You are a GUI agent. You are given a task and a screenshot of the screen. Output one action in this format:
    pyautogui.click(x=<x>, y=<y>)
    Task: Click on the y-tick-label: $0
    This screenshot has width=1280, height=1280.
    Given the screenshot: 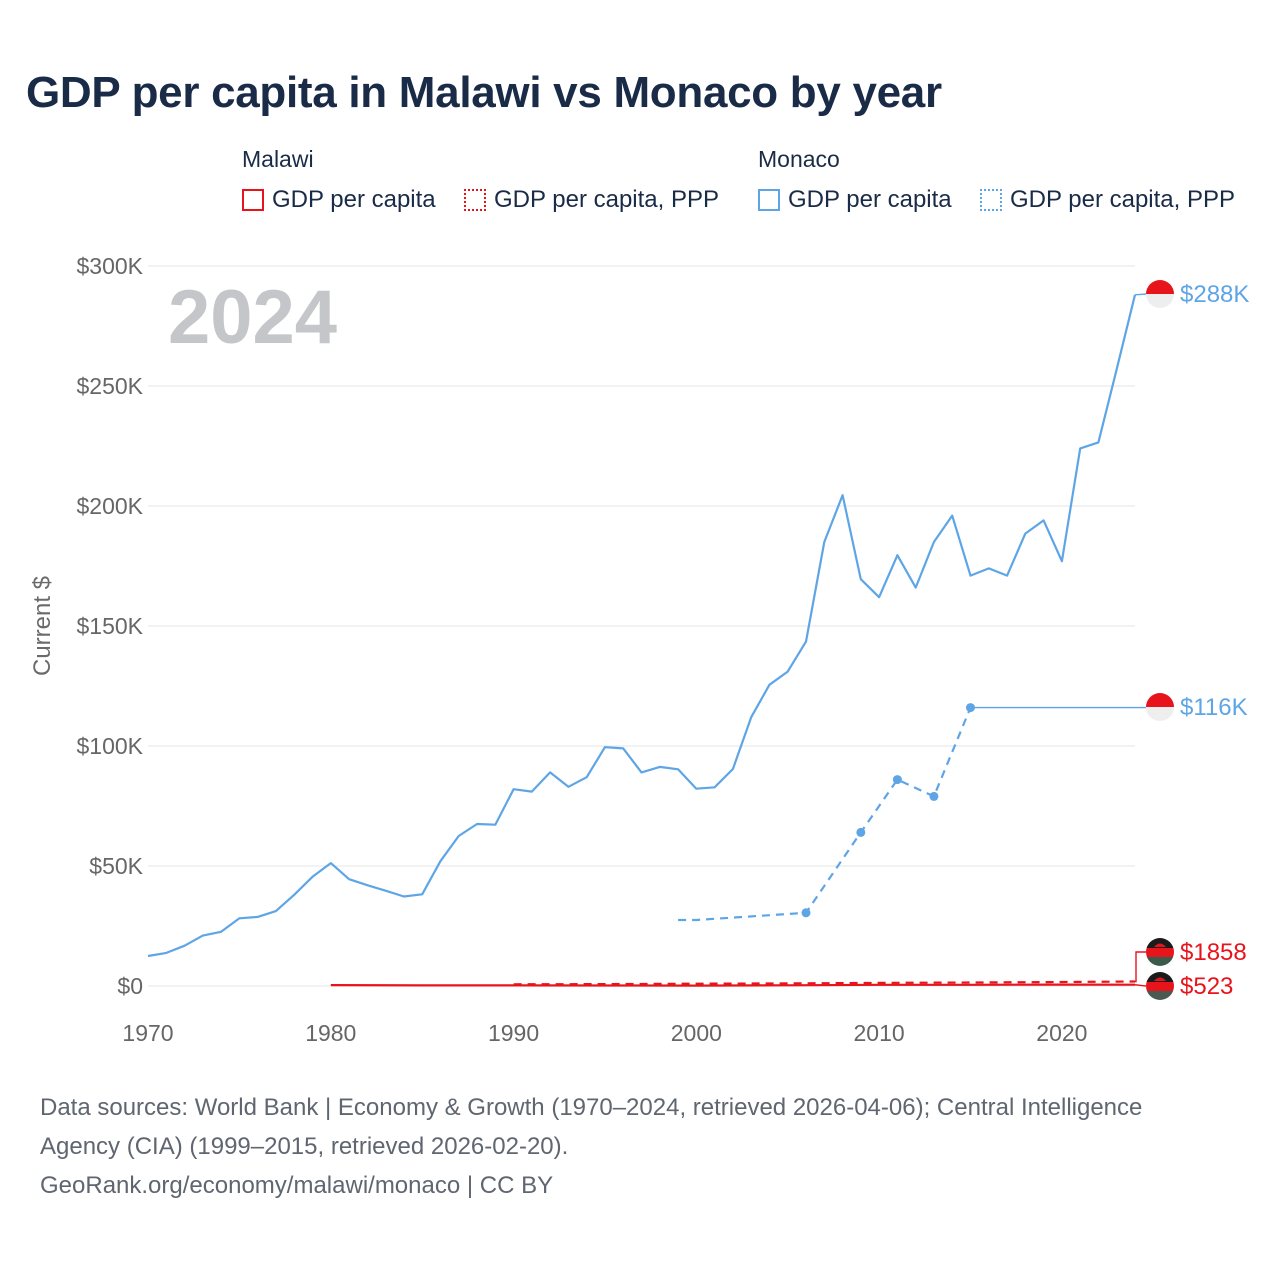 What is the action you would take?
    pyautogui.click(x=130, y=986)
    